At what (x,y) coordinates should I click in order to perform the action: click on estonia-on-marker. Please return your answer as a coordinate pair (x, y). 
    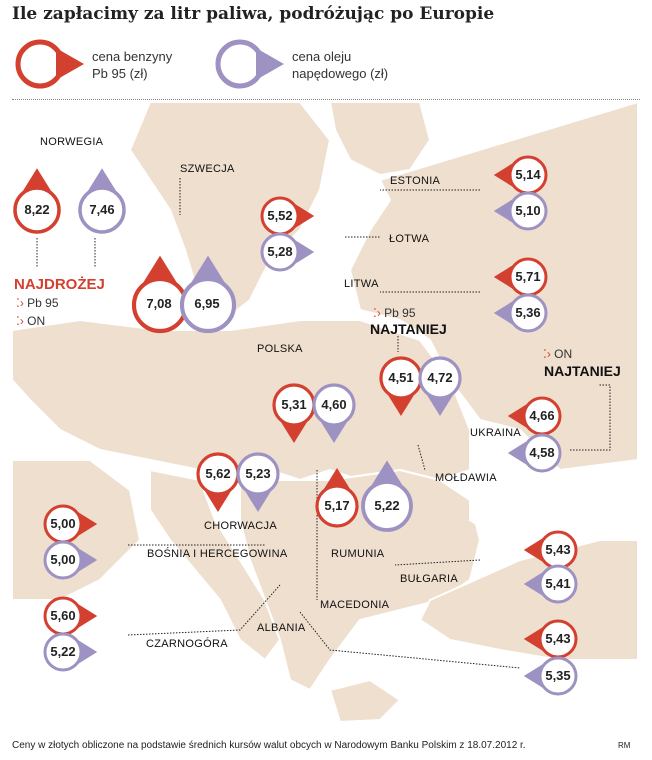
    Looking at the image, I should click on (520, 211).